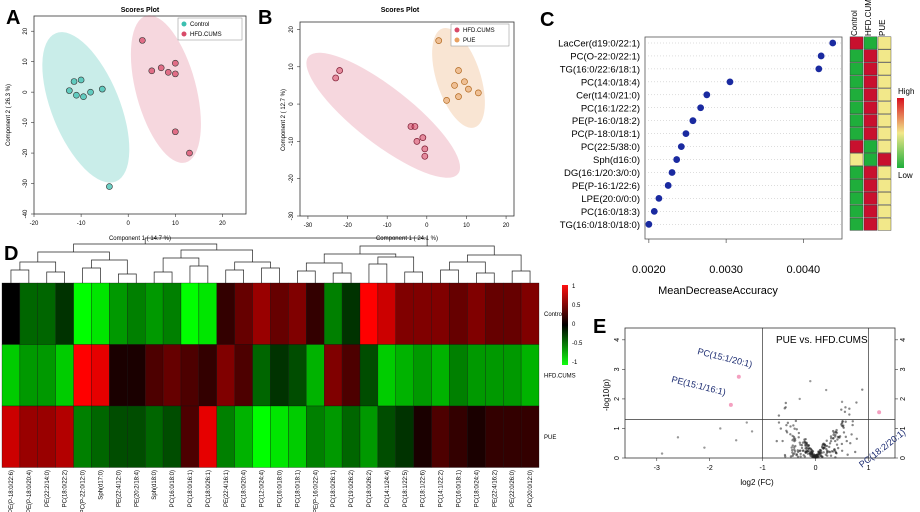  Describe the element at coordinates (870, 133) in the screenshot. I see `panel-c-mini-heatmap` at that location.